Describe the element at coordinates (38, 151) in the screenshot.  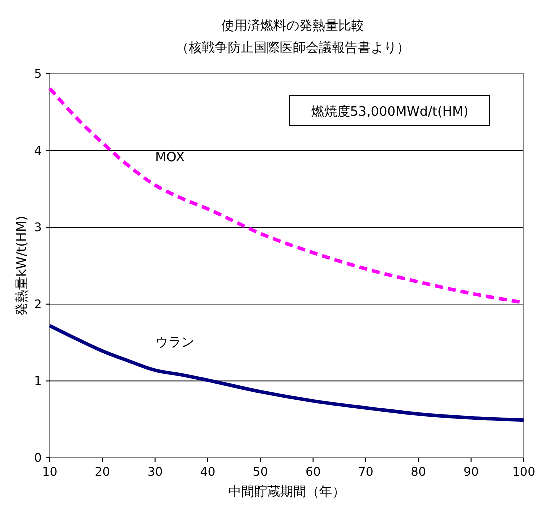
I see `y-tick-label: 4` at that location.